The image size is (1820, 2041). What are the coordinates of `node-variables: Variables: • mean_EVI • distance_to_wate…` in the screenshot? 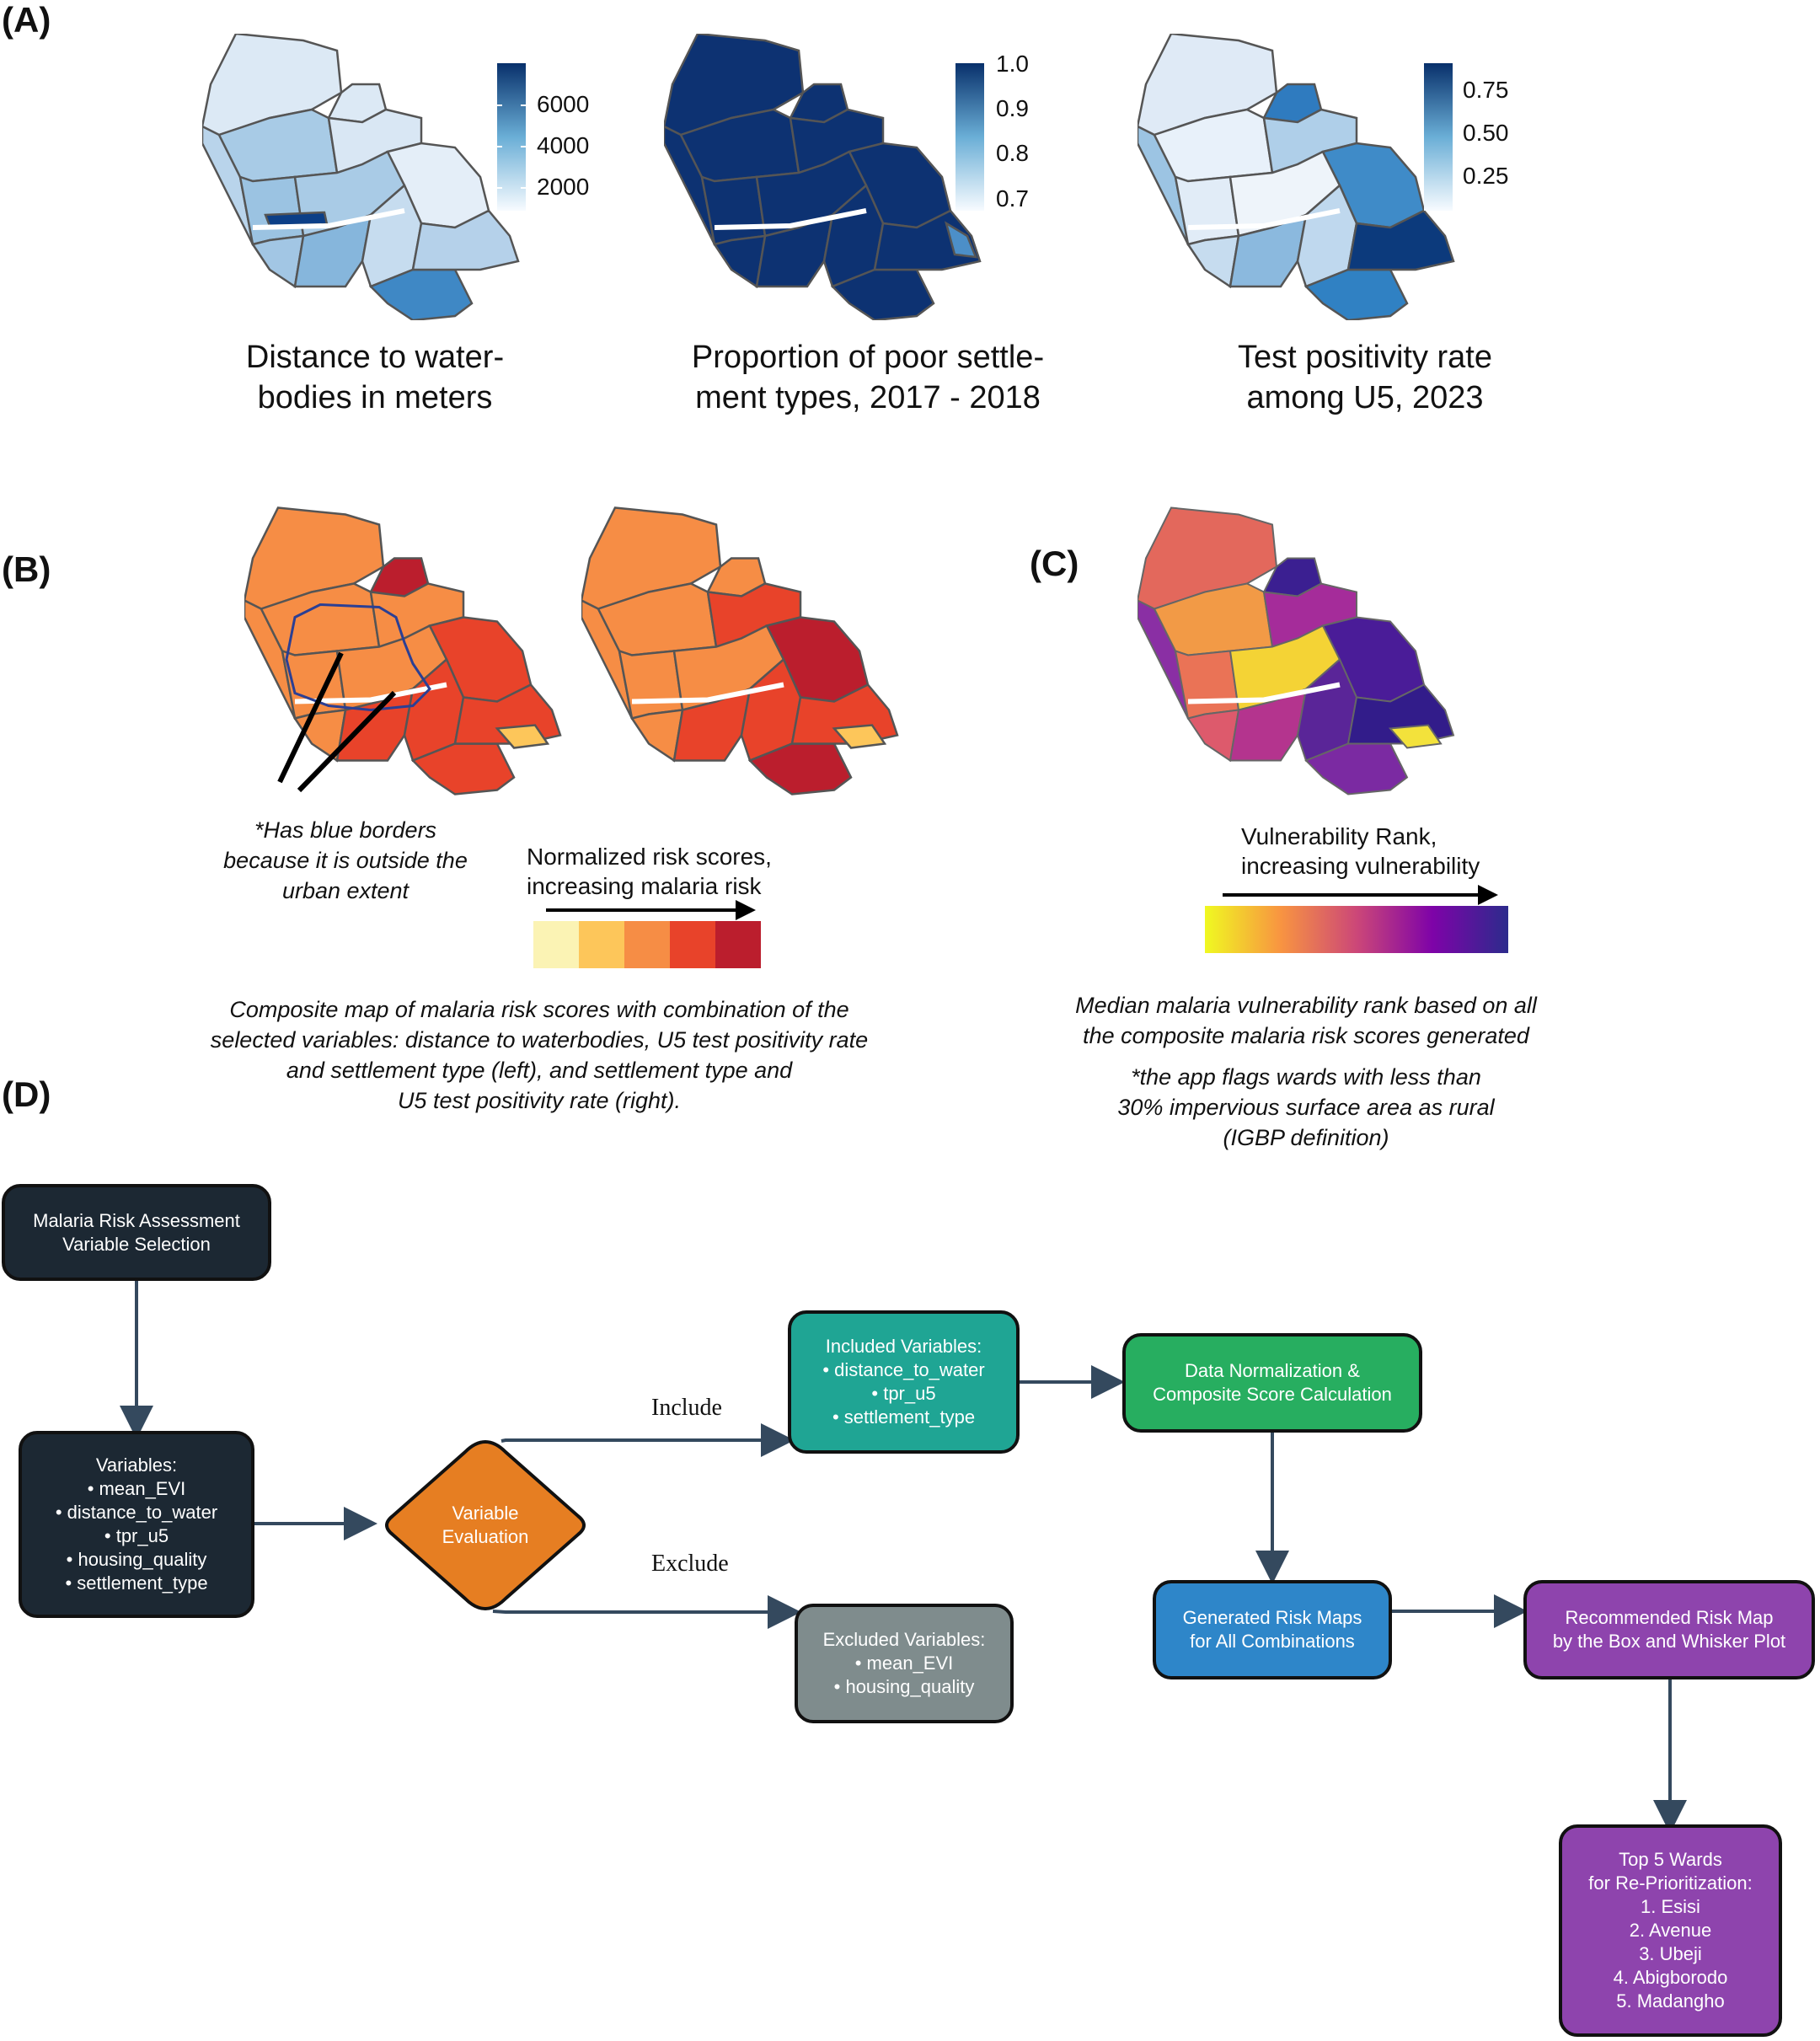 It's located at (136, 1525).